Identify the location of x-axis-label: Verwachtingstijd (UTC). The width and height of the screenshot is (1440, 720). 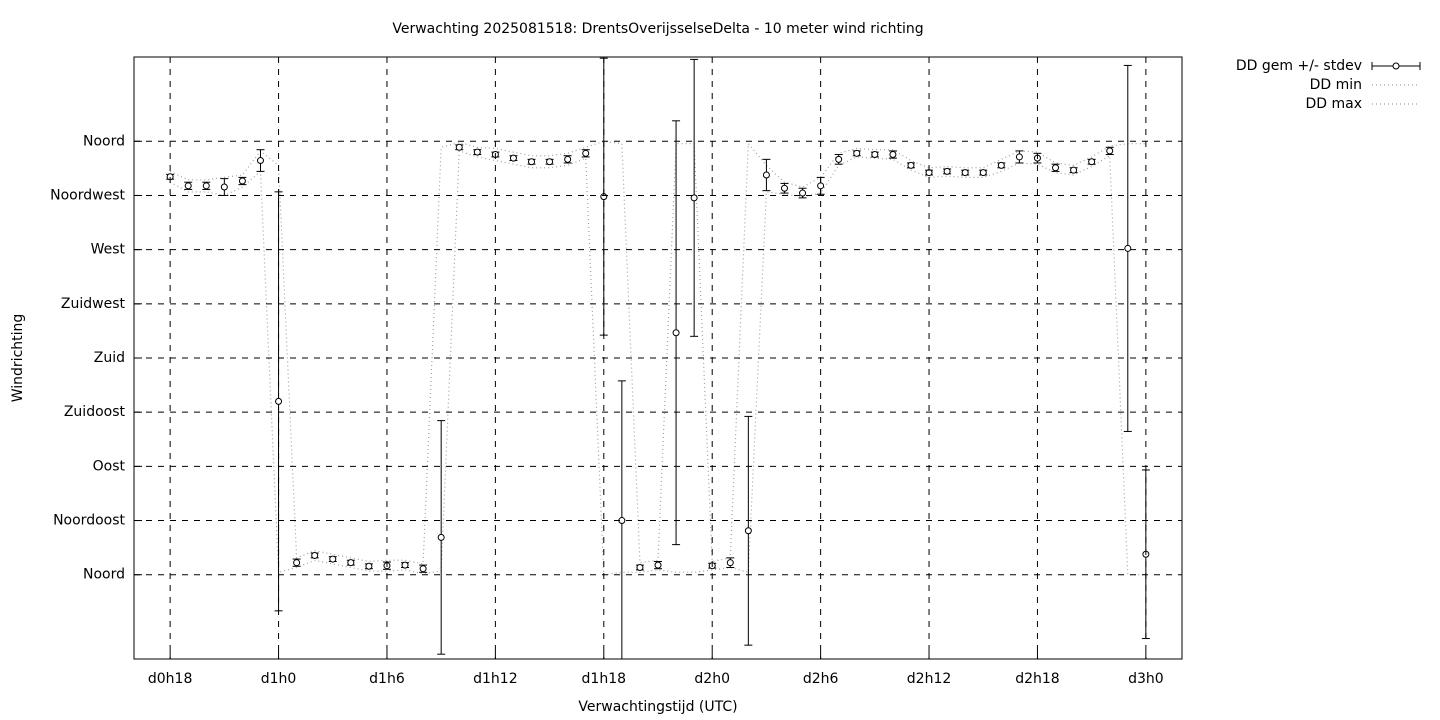
(657, 707).